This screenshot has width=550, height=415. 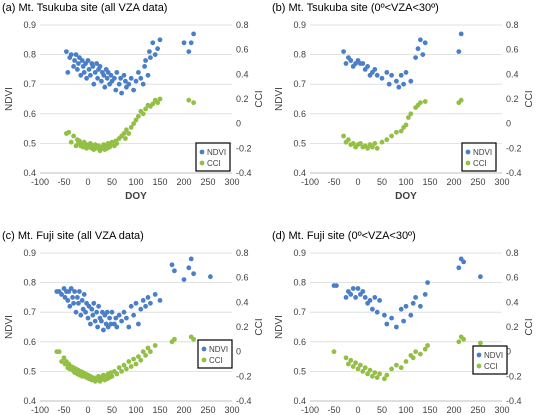 I want to click on legend-ndvi-marker, so click(x=204, y=349).